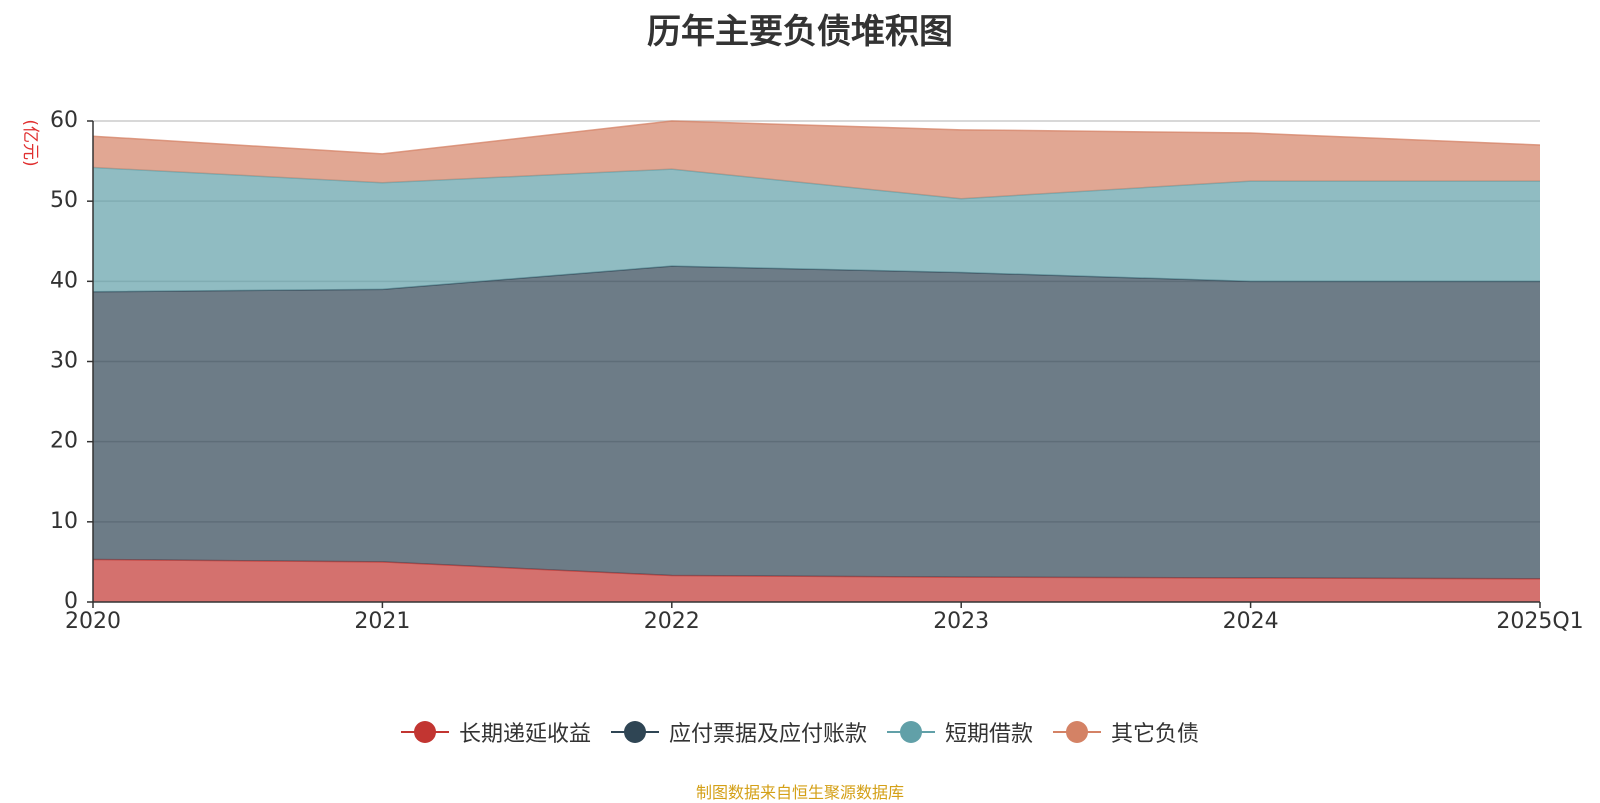 This screenshot has width=1600, height=803. Describe the element at coordinates (64, 280) in the screenshot. I see `y-tick-label: 40` at that location.